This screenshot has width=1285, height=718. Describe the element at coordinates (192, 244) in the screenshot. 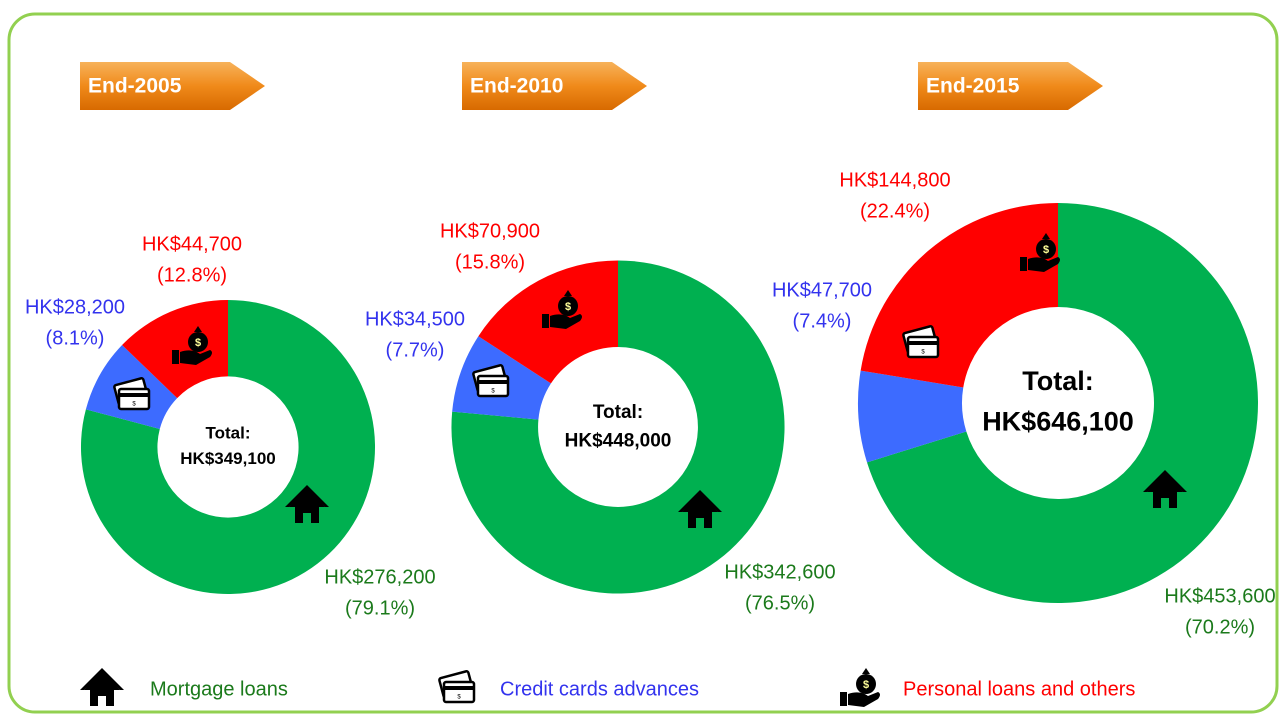

I see `value-label: HK$44,700` at that location.